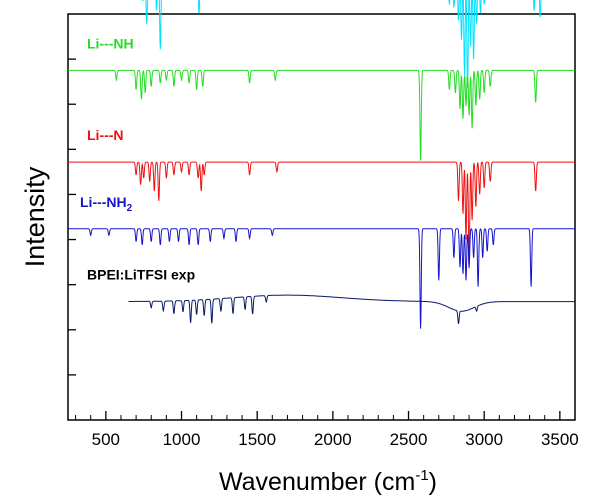 This screenshot has width=590, height=502. I want to click on x-axis-title-main: Wavenumber (cm, so click(317, 482).